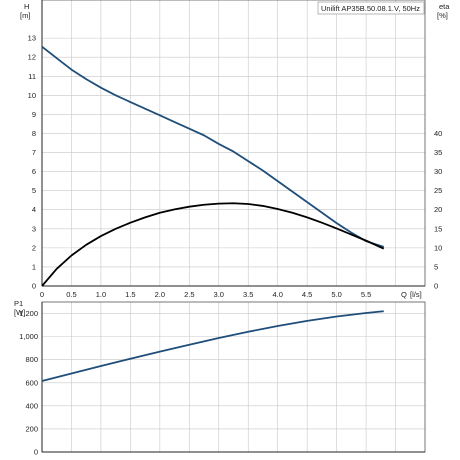 This screenshot has width=460, height=460. I want to click on x-axis-label: Q, so click(404, 294).